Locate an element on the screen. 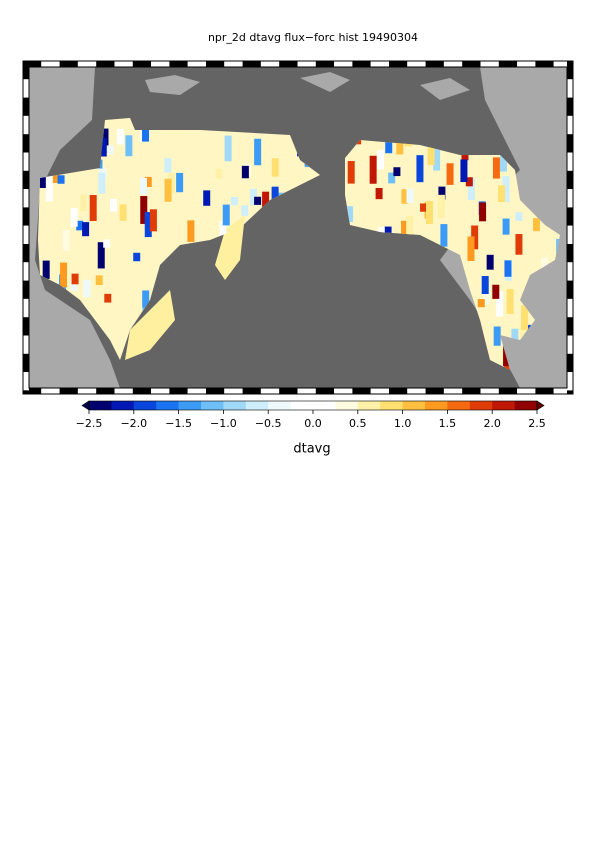  colorbar-label: dtavg is located at coordinates (311, 449).